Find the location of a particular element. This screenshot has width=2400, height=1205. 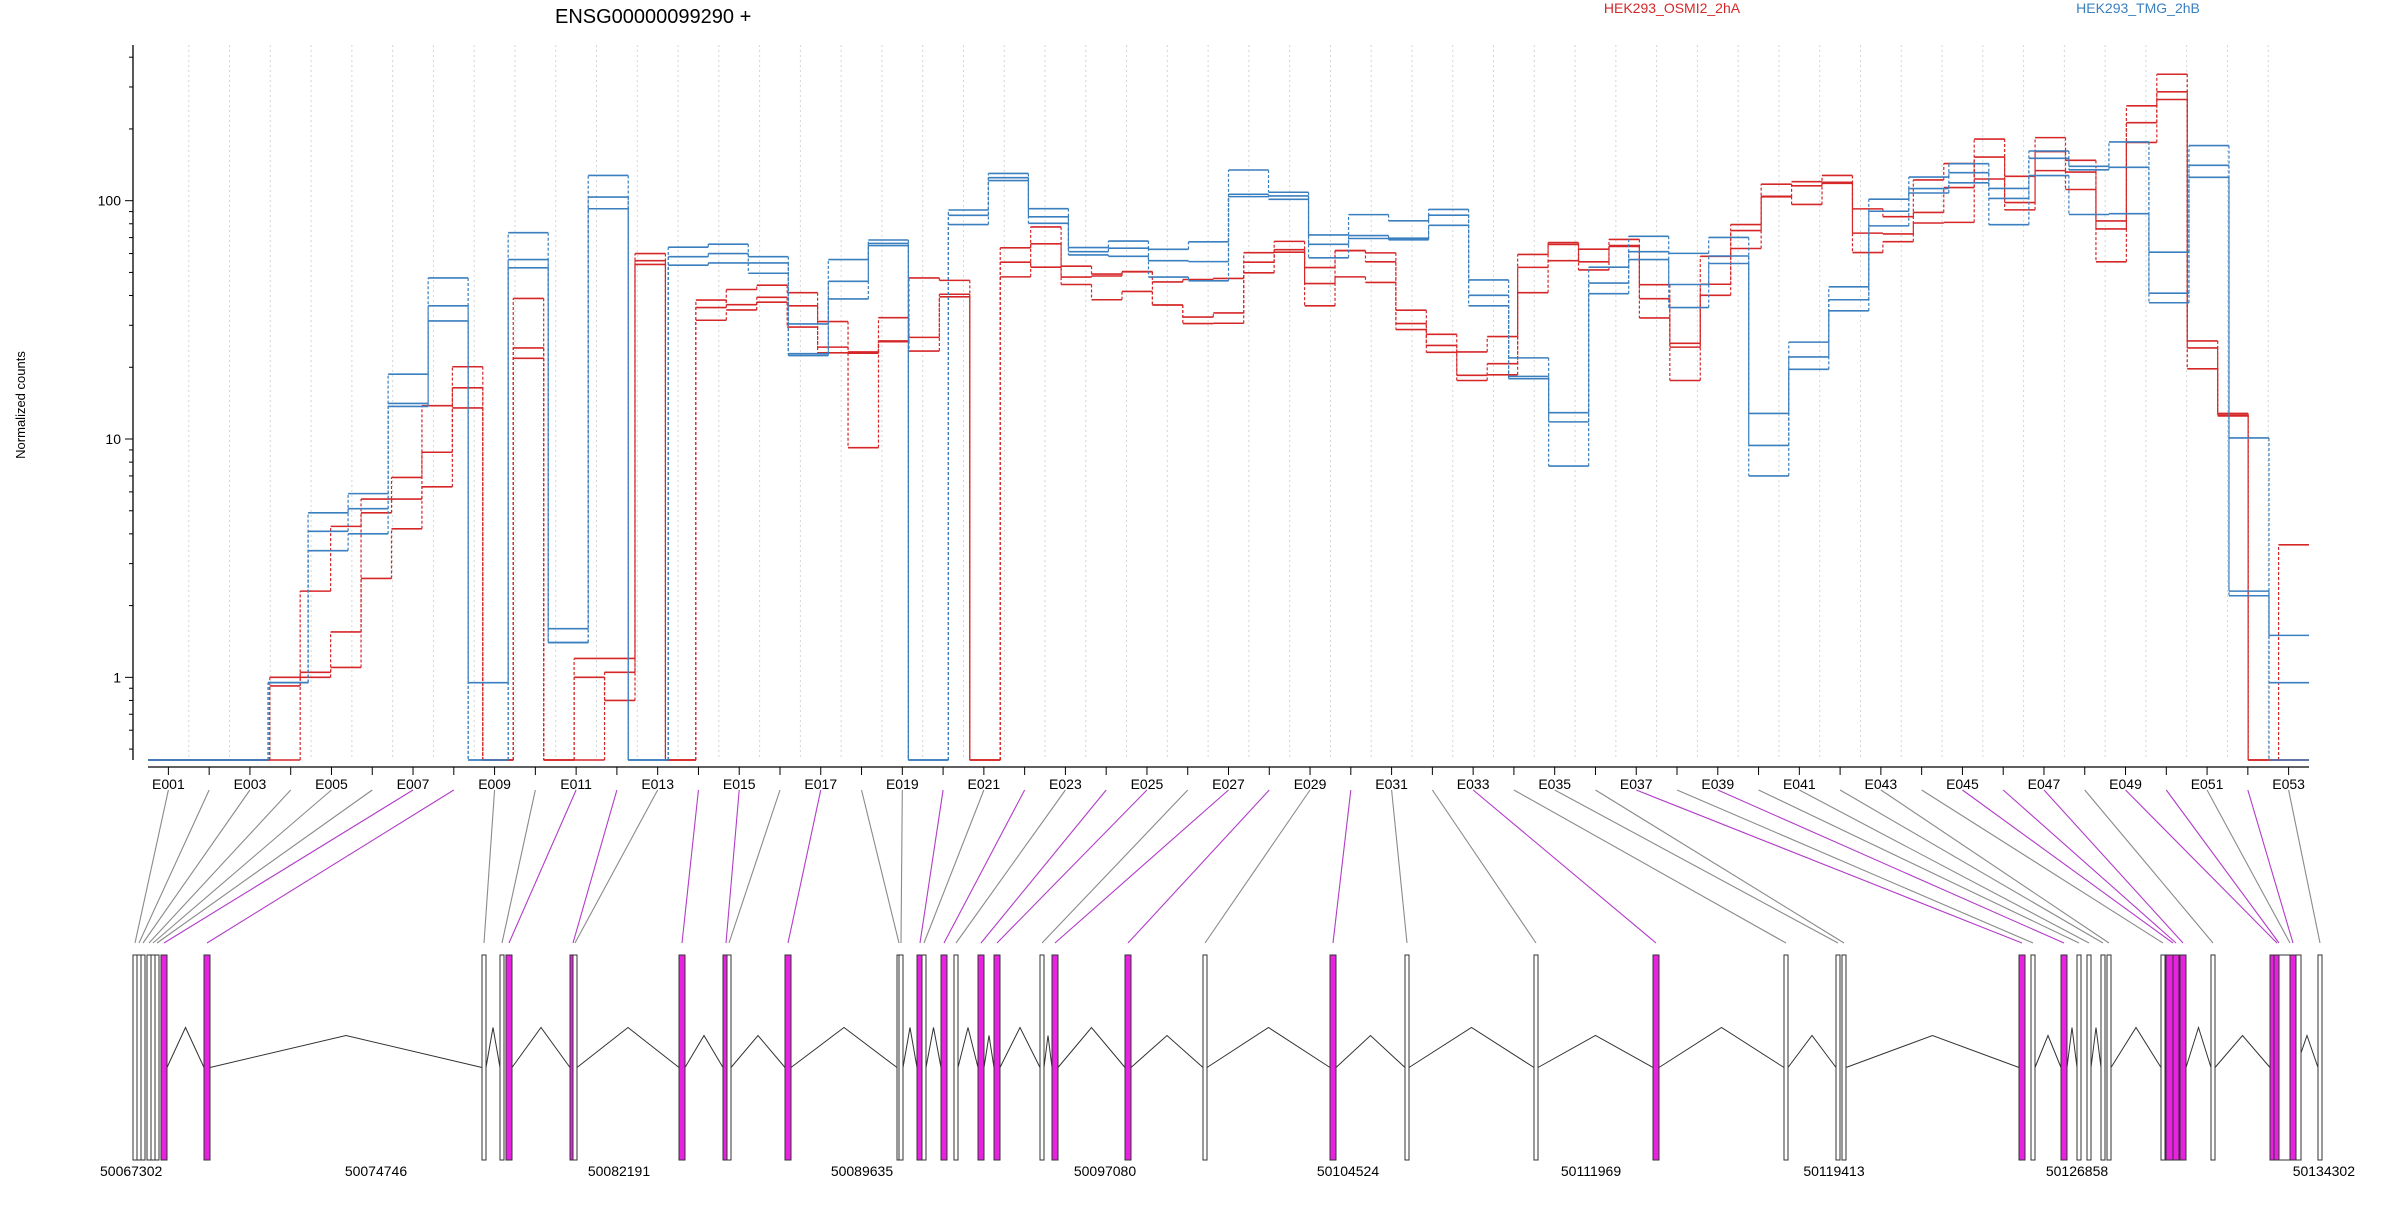

x-tick-label: E037 is located at coordinates (1636, 784).